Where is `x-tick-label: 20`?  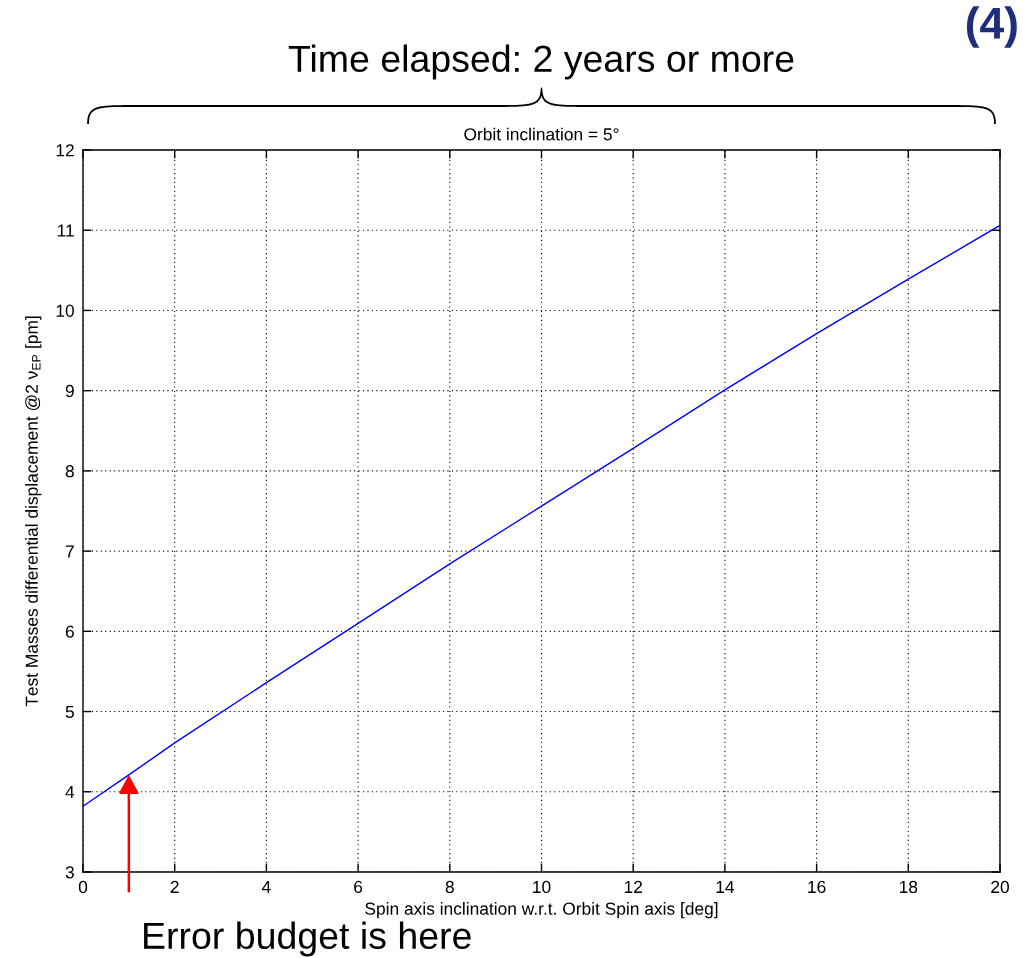 x-tick-label: 20 is located at coordinates (1000, 887).